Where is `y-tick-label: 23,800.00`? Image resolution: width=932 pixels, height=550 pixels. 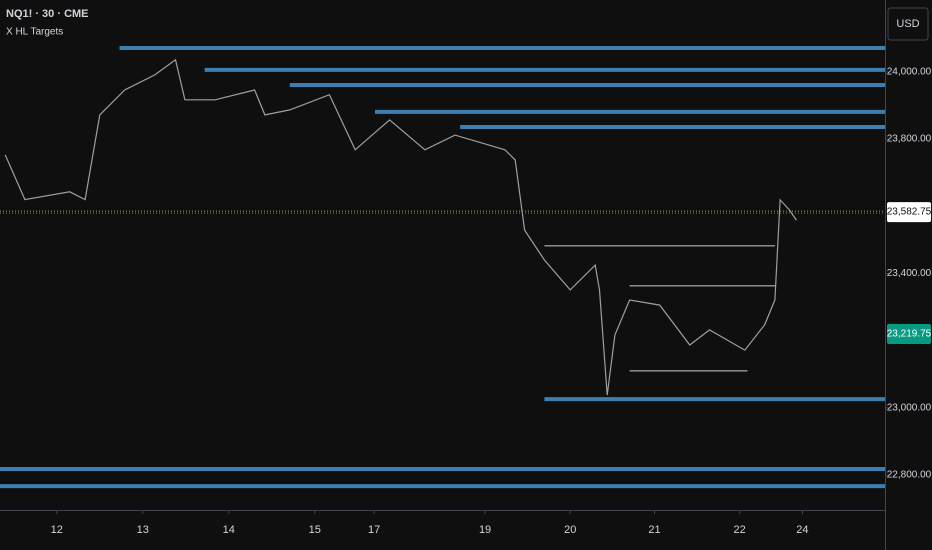
y-tick-label: 23,800.00 is located at coordinates (909, 139).